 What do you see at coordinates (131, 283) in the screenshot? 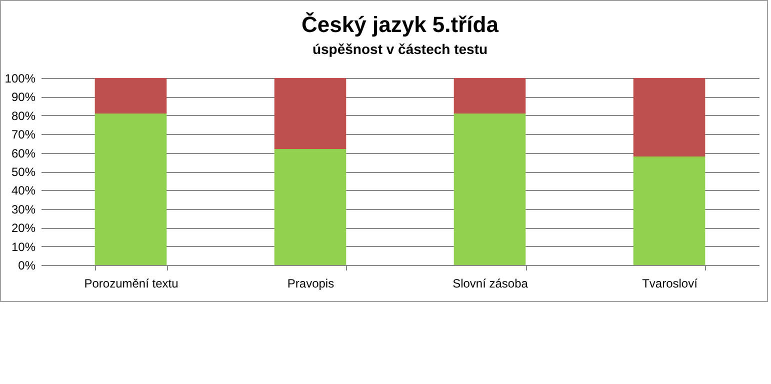
I see `x-tick-label: Porozumění textu` at bounding box center [131, 283].